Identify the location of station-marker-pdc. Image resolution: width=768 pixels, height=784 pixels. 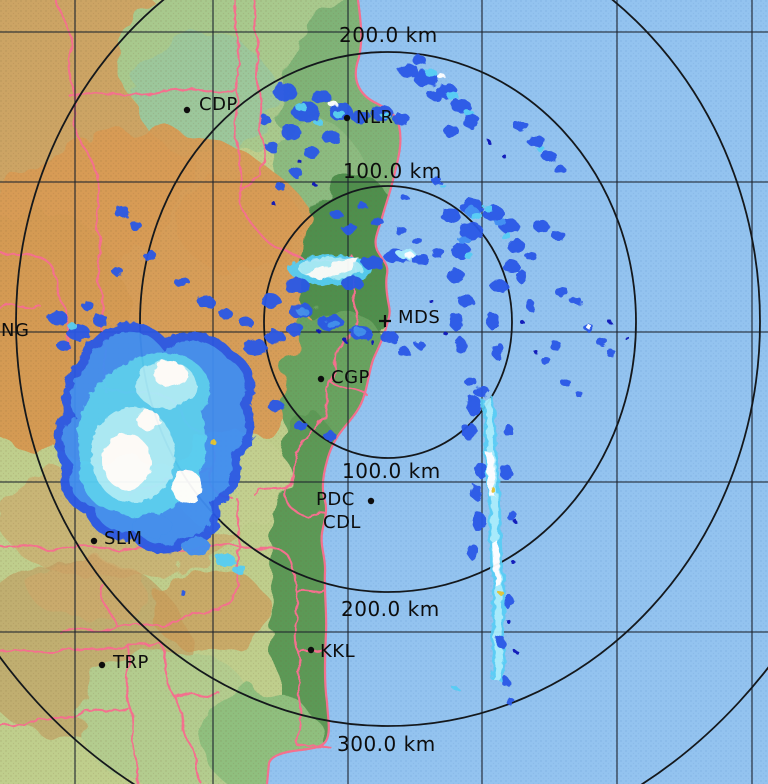
(371, 501).